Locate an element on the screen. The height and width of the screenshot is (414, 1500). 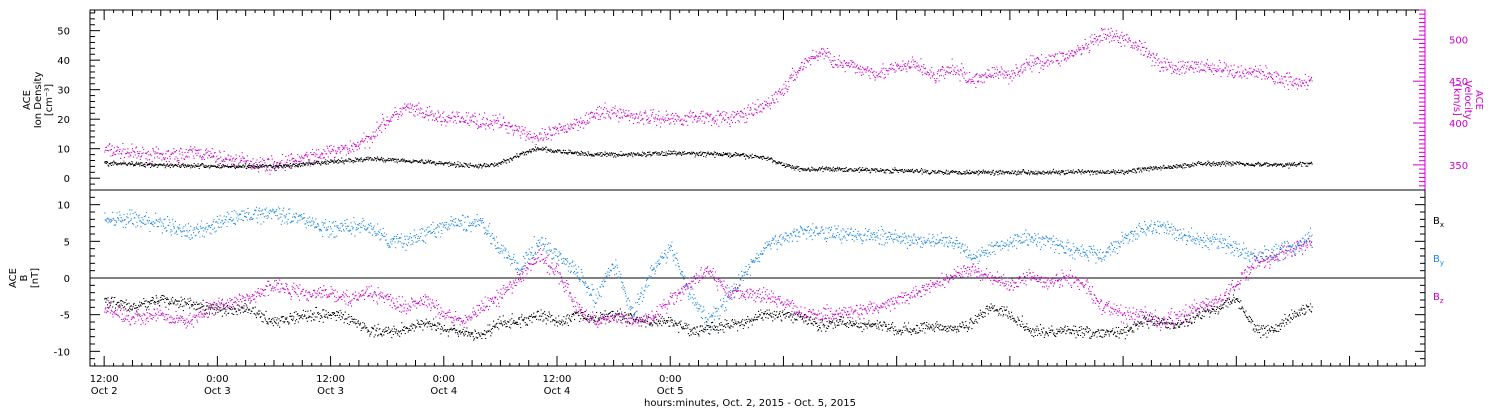
bottom-left-axis-label-line: ACE is located at coordinates (13, 278).